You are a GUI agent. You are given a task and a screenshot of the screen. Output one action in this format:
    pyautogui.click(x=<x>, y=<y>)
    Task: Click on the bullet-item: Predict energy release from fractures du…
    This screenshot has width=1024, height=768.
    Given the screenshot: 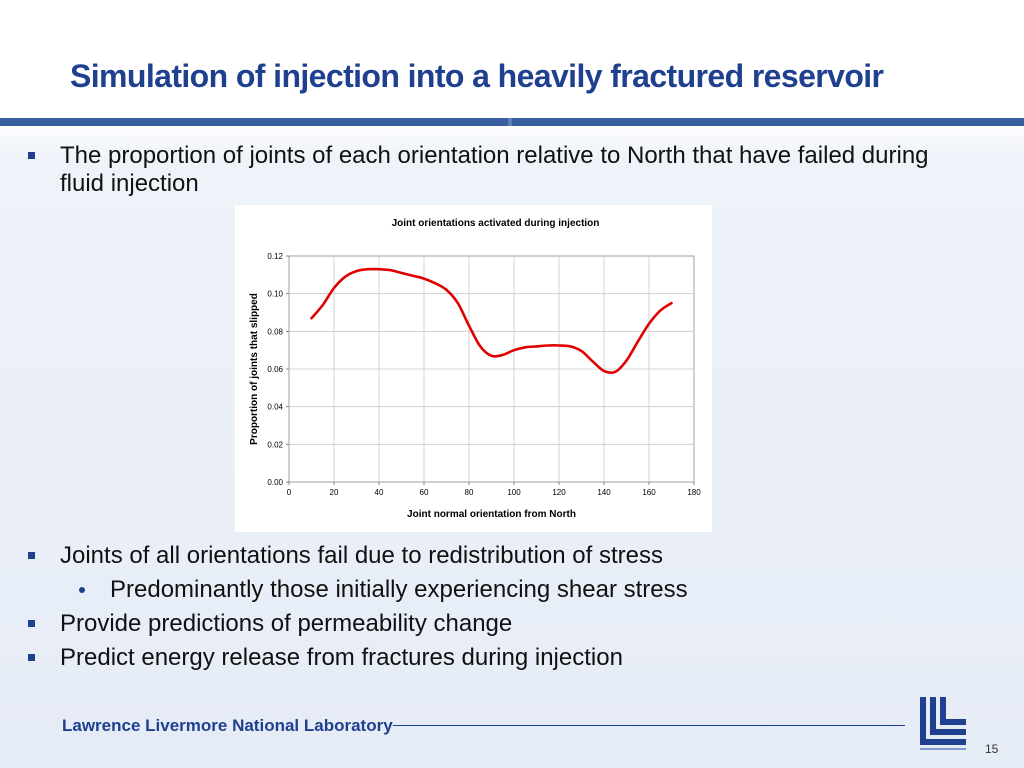 What is the action you would take?
    pyautogui.click(x=498, y=658)
    